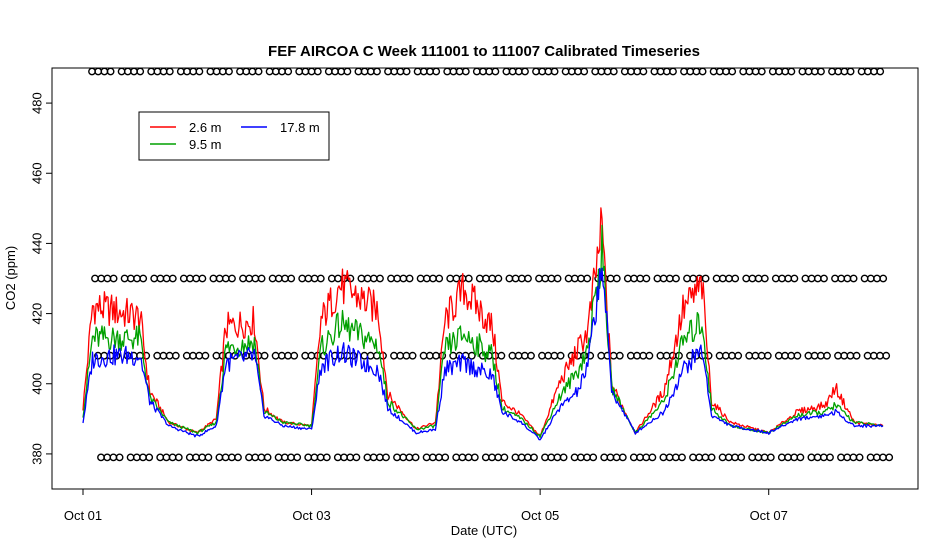 Image resolution: width=936 pixels, height=540 pixels. Describe the element at coordinates (234, 136) in the screenshot. I see `legend-box` at that location.